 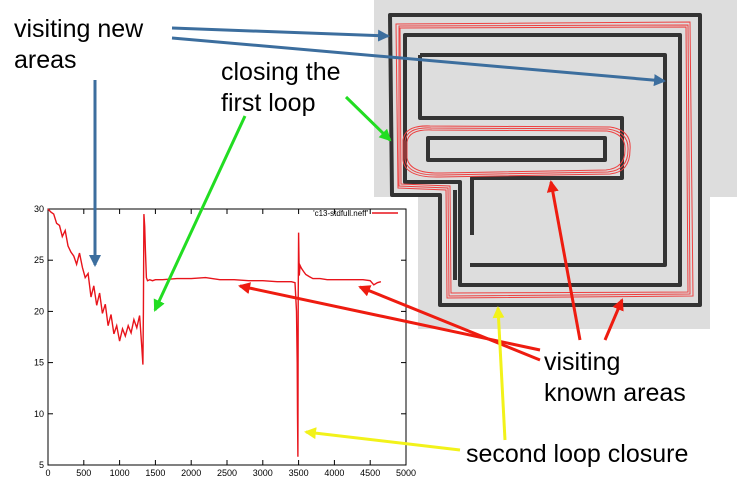 What do you see at coordinates (499, 373) in the screenshot?
I see `arrow-second-loop-to-map` at bounding box center [499, 373].